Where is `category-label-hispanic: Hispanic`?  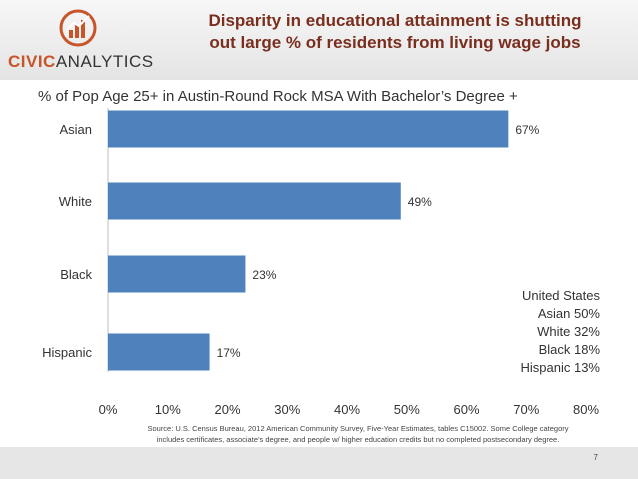
category-label-hispanic: Hispanic is located at coordinates (67, 352).